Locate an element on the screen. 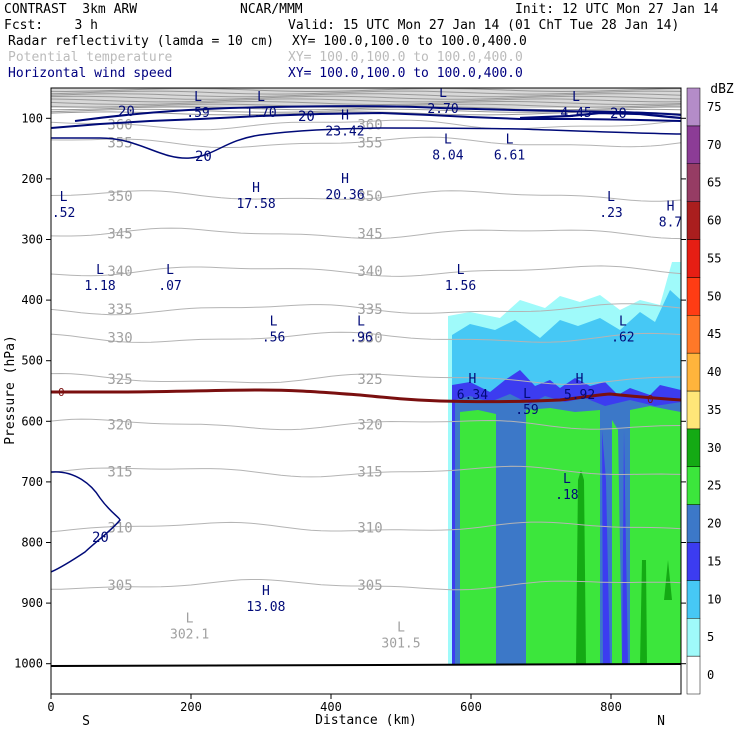  surface-line is located at coordinates (366, 665).